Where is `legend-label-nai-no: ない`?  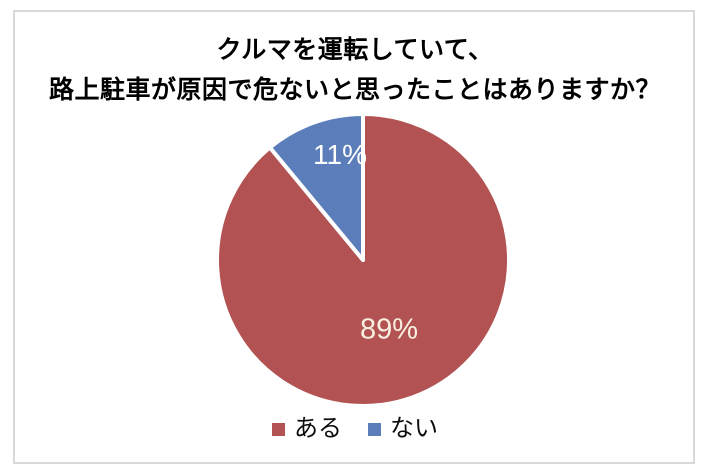 legend-label-nai-no: ない is located at coordinates (414, 428).